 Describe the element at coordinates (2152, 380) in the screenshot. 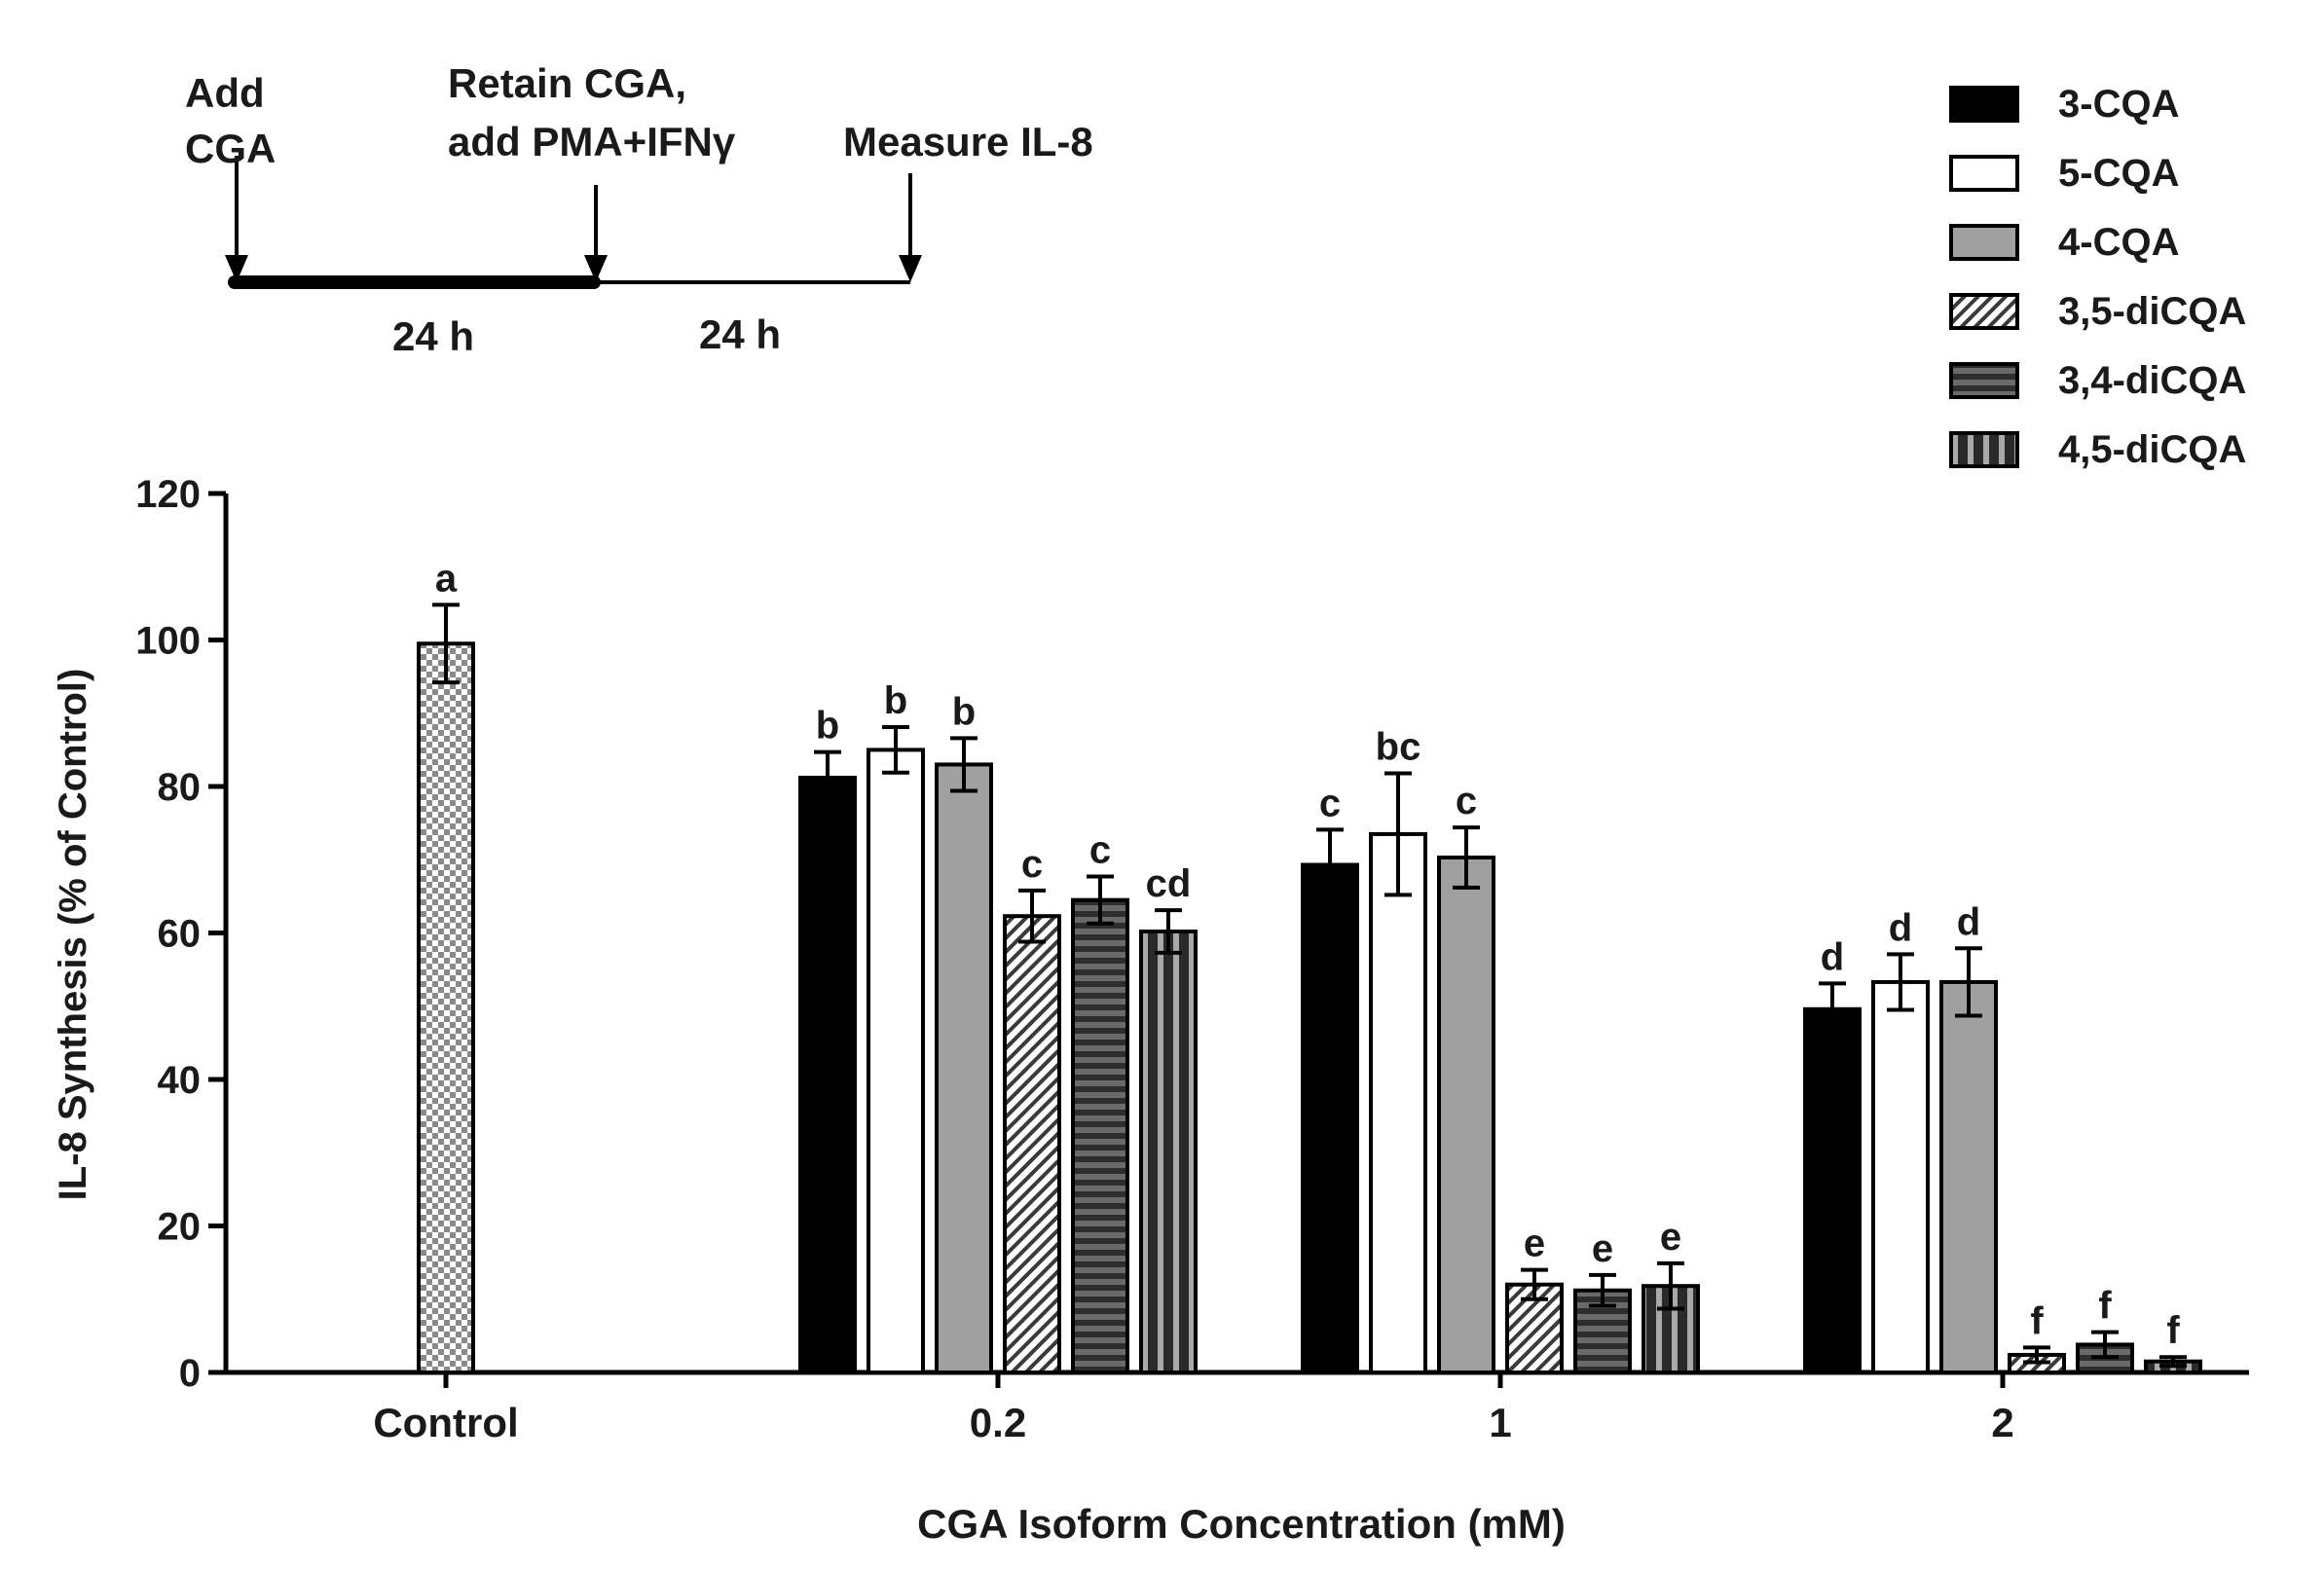

I see `legend-label-3,4-diCQA: 3,4-diCQA` at that location.